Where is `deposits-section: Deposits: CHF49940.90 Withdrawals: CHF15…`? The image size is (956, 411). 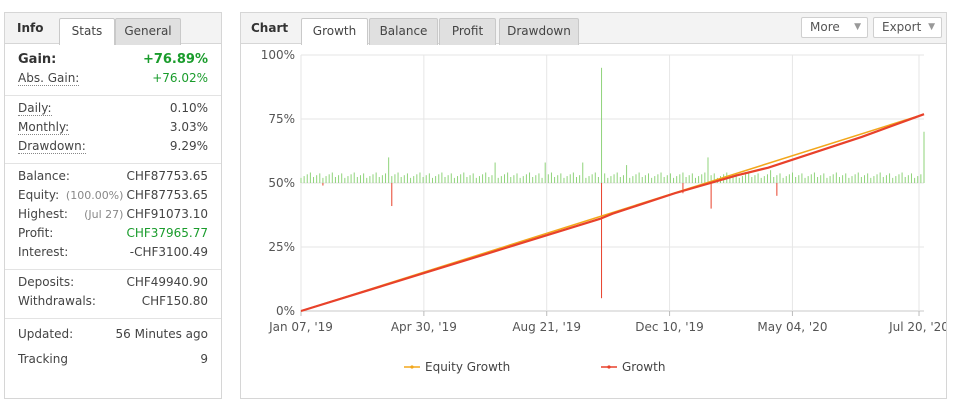
deposits-section: Deposits: CHF49940.90 Withdrawals: CHF15… is located at coordinates (113, 294).